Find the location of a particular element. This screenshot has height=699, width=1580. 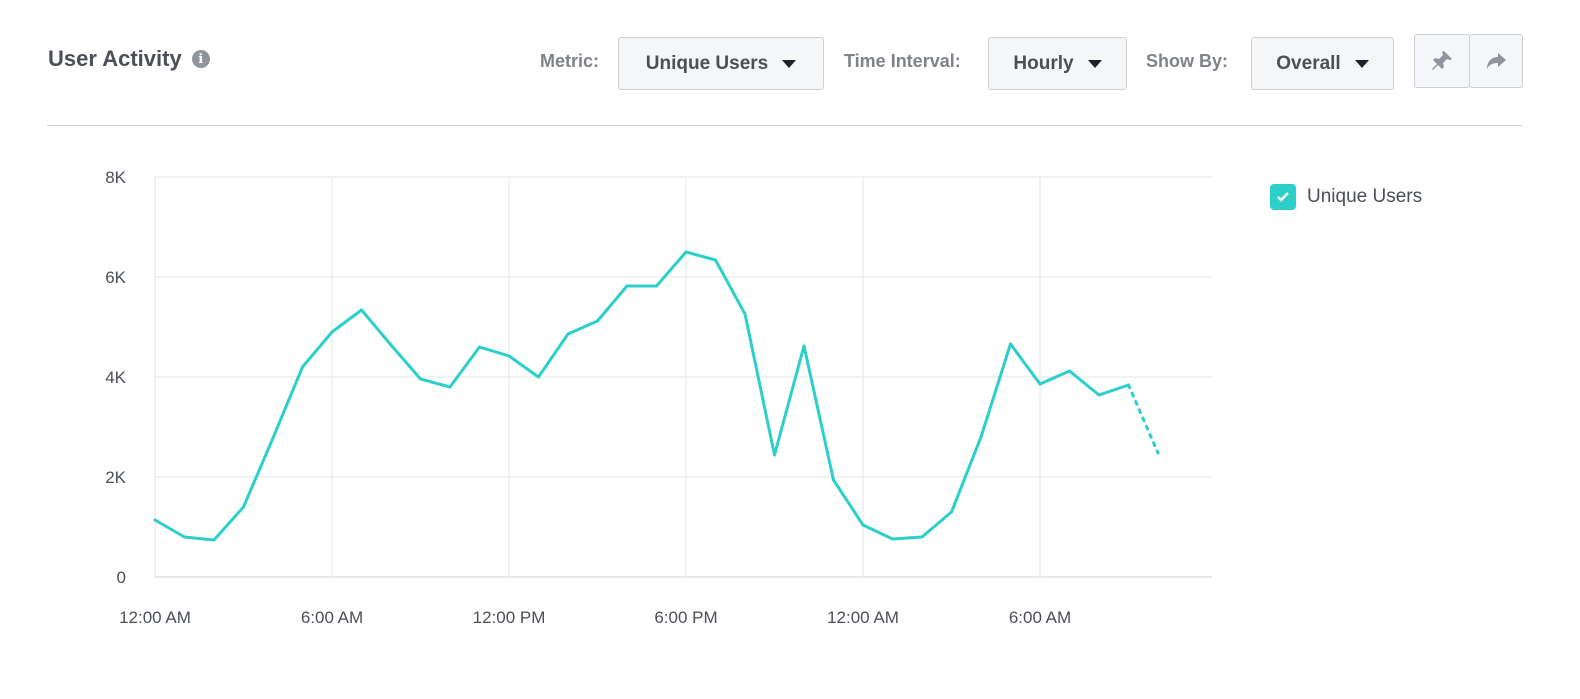

metric-label: Metric: is located at coordinates (570, 61).